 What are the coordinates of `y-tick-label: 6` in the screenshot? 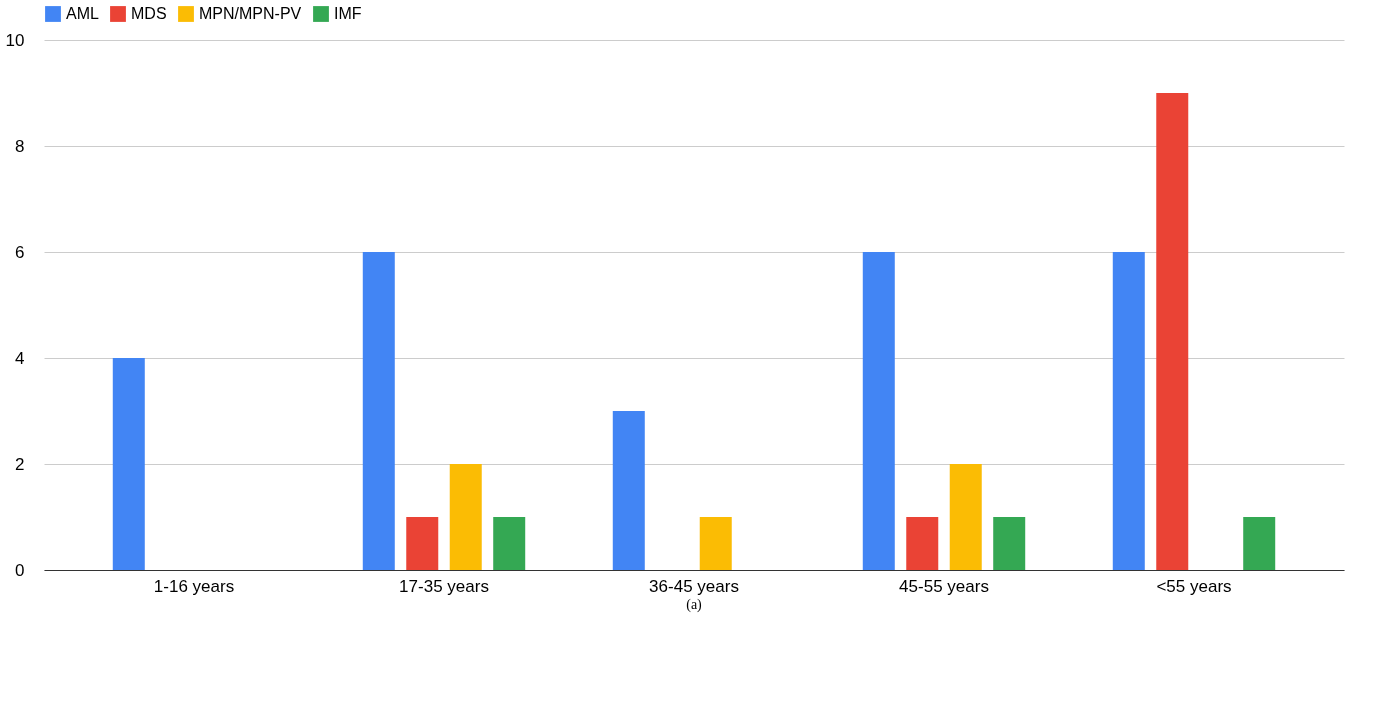 It's located at (20, 252).